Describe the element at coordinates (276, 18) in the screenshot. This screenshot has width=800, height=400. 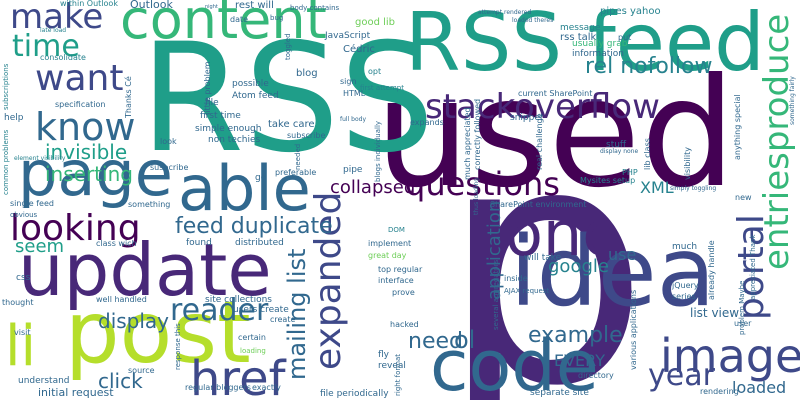
I see `word-bug: bug` at that location.